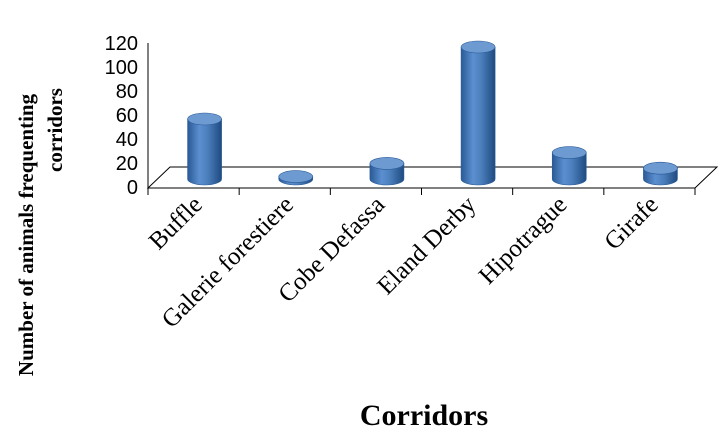  I want to click on bar-eland-derby, so click(478, 113).